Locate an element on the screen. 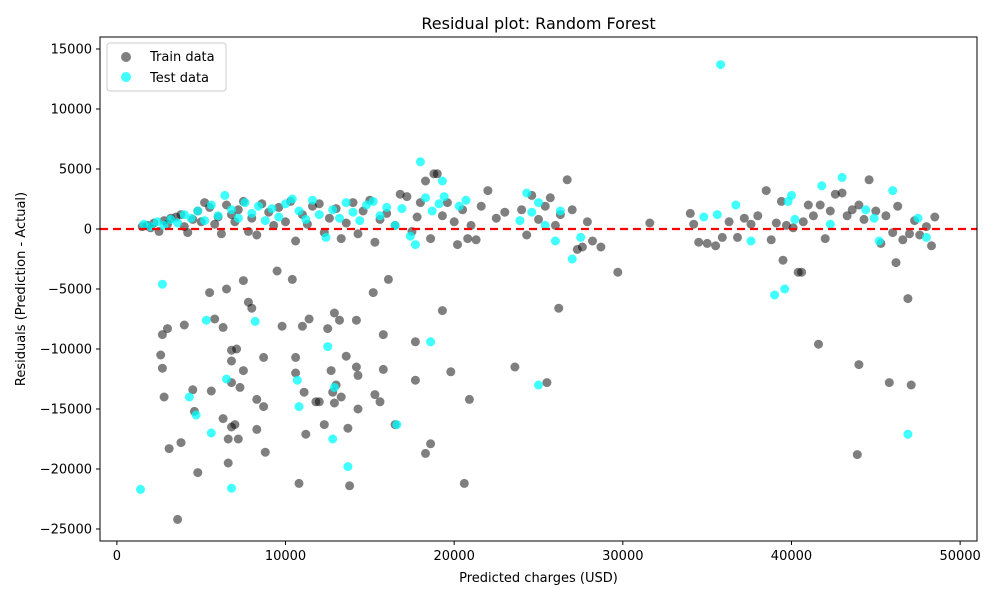 The width and height of the screenshot is (1000, 600). y-axis-label: Residuals (Prediction - Actual) is located at coordinates (21, 289).